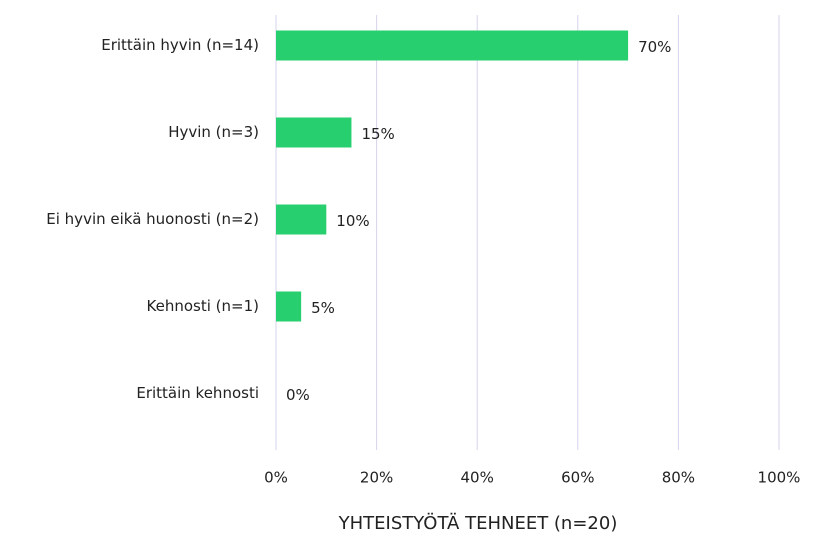 Image resolution: width=820 pixels, height=541 pixels. Describe the element at coordinates (477, 478) in the screenshot. I see `x-tick-label: 40%` at that location.